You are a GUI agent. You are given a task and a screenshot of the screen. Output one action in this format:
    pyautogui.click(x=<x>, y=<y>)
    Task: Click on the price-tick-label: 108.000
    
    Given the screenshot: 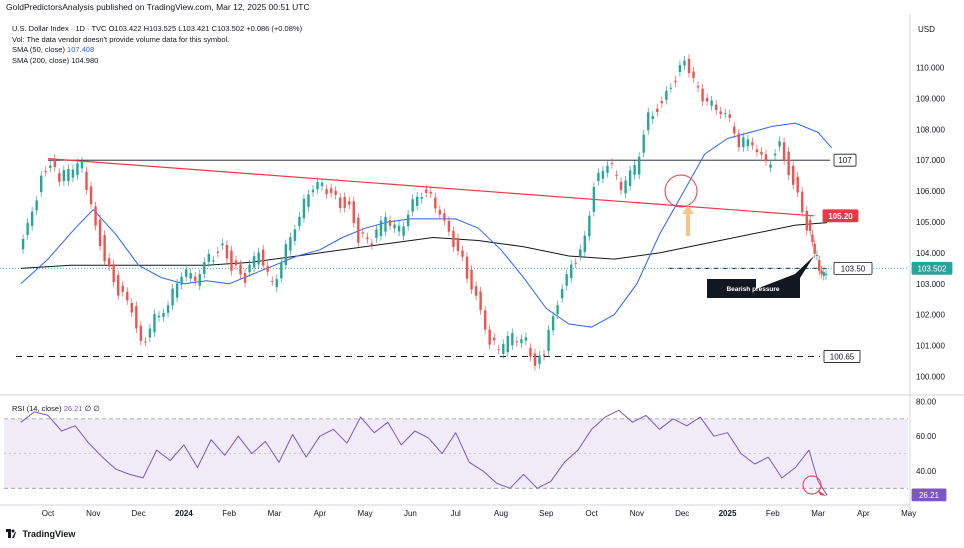 What is the action you would take?
    pyautogui.click(x=930, y=129)
    